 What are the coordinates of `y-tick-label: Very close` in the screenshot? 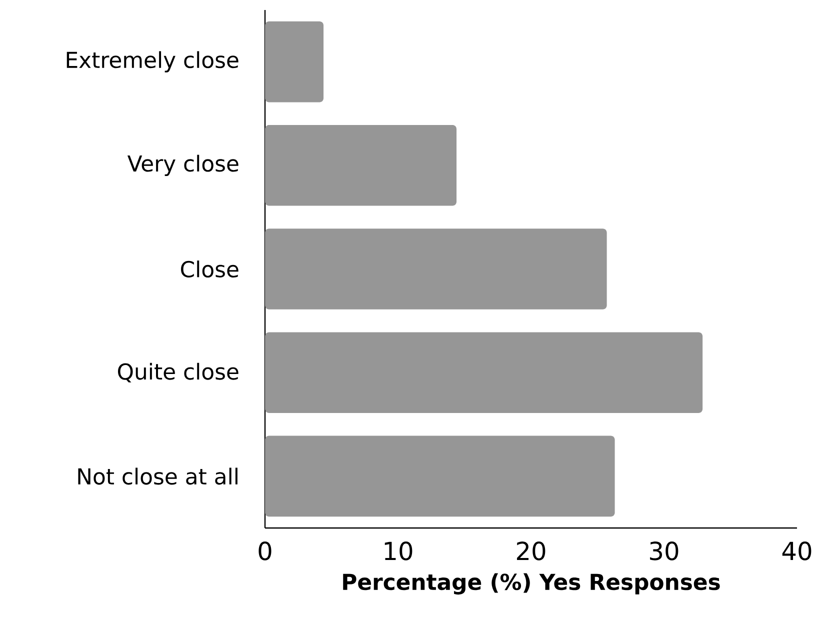 It's located at (182, 165).